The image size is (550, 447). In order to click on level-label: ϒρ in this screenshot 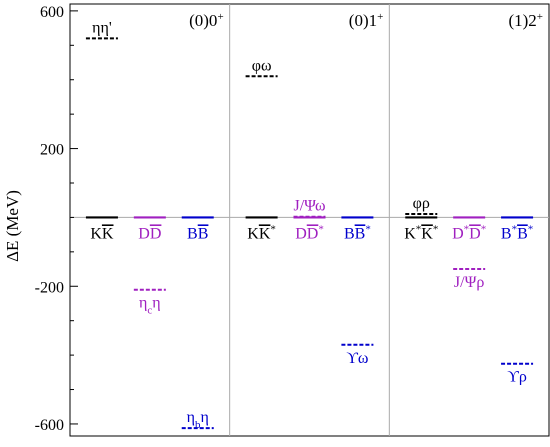, I will do `click(517, 377)`.